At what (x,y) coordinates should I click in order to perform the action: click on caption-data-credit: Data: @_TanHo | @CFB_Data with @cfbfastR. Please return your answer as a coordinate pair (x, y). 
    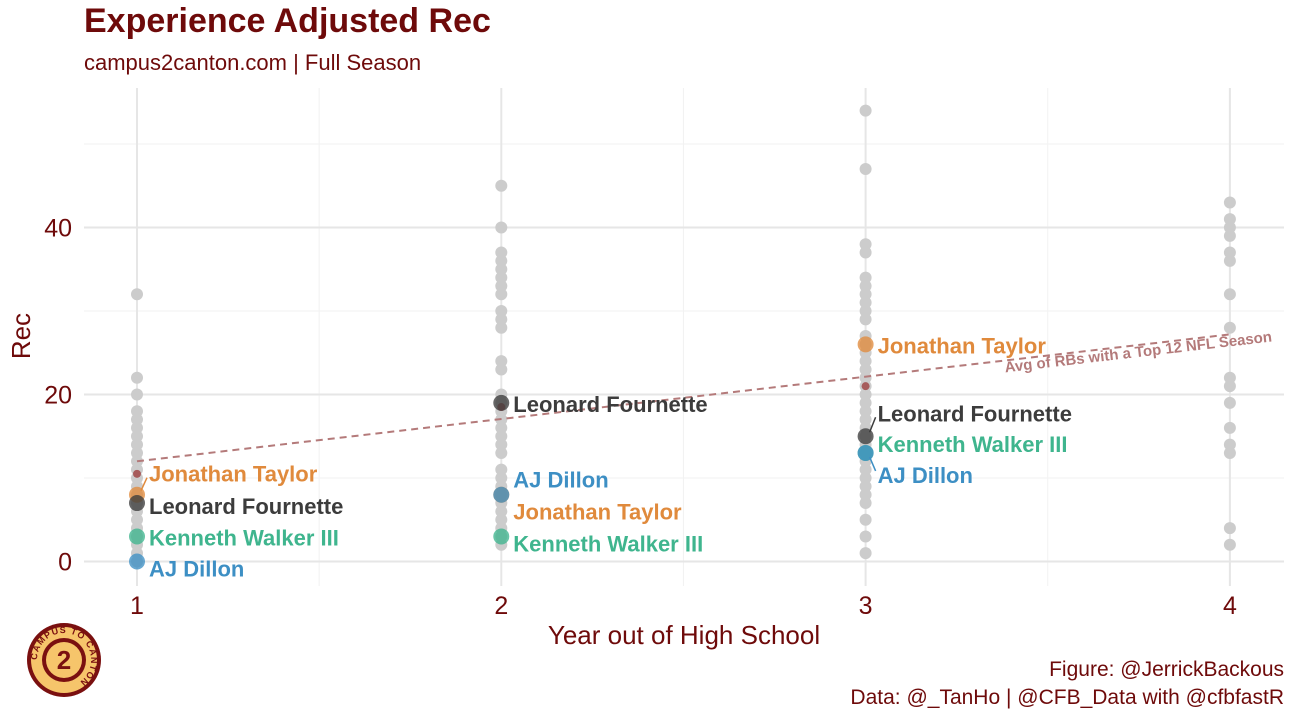
    Looking at the image, I should click on (1067, 697).